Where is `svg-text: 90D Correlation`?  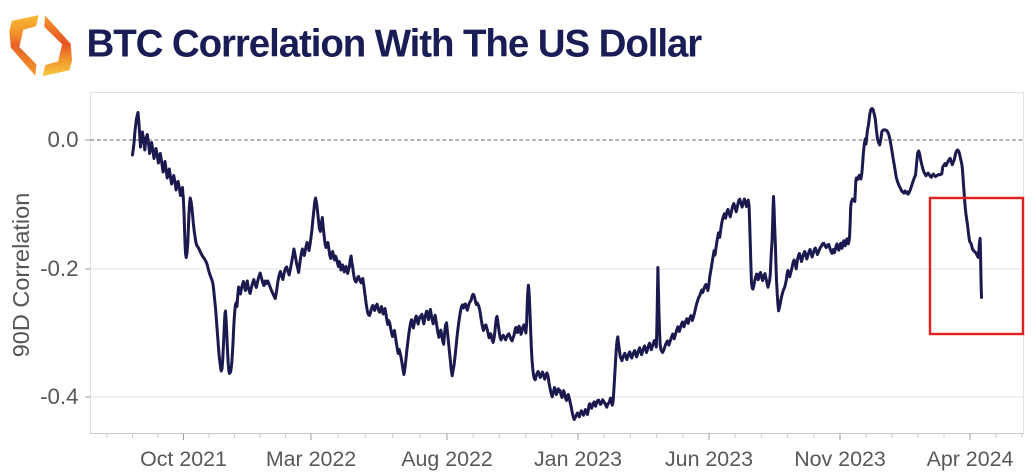
svg-text: 90D Correlation is located at coordinates (21, 275).